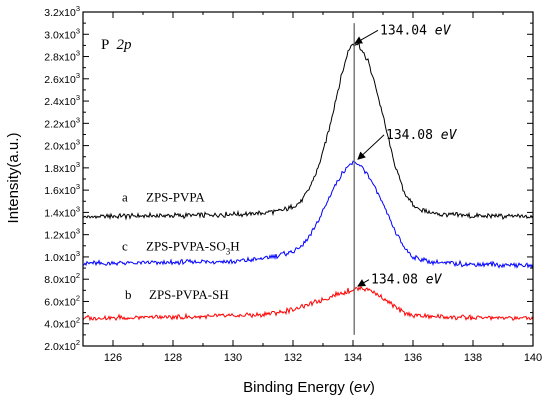  Describe the element at coordinates (298, 387) in the screenshot. I see `x-axis-label-prefix: Binding Energy (` at that location.